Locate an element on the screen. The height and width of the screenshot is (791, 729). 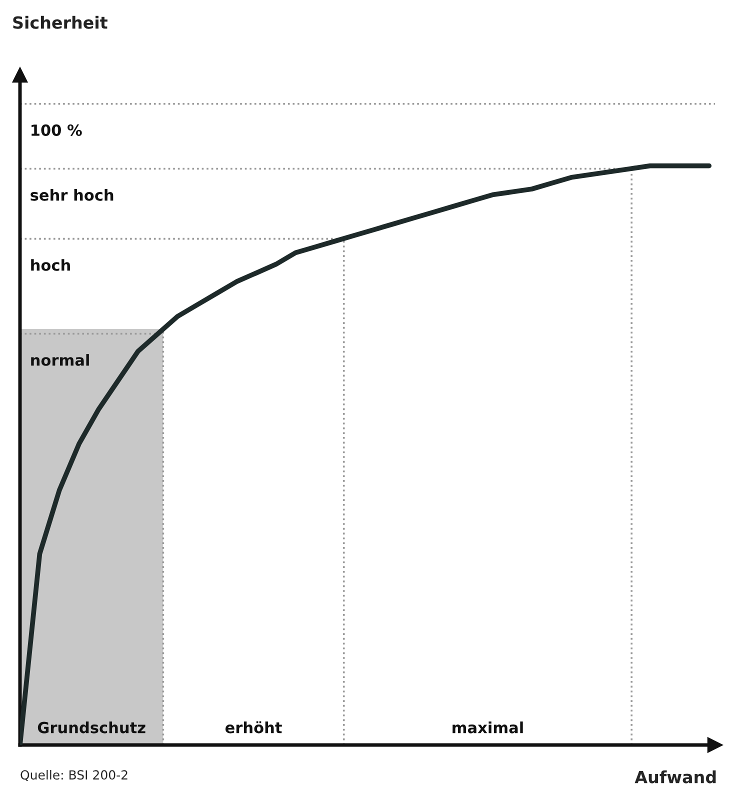
source-note: Quelle: BSI 200-2 is located at coordinates (74, 776).